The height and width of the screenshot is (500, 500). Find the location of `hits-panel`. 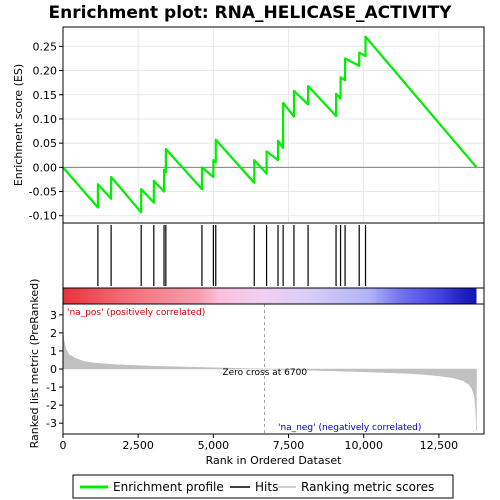

hits-panel is located at coordinates (273, 255).